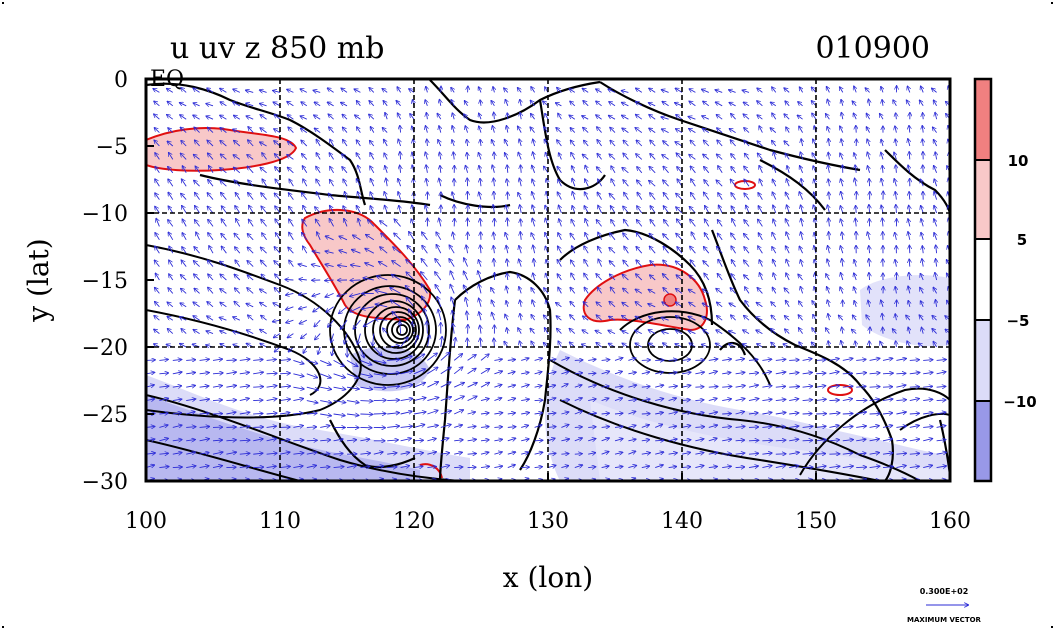  Describe the element at coordinates (1005, 280) in the screenshot. I see `colorbar: 10 5 −5 −10` at that location.